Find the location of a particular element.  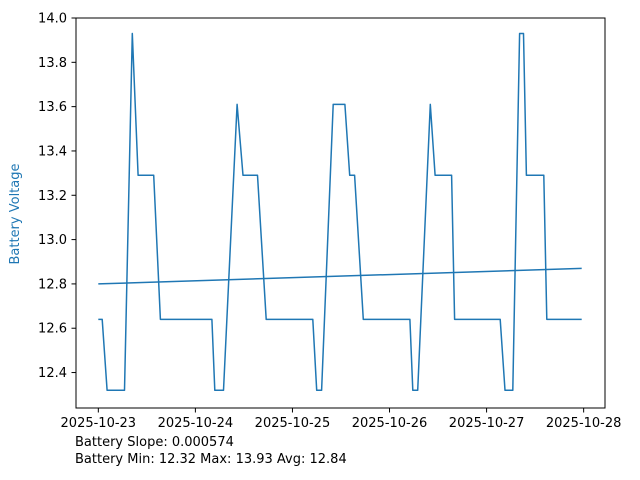

y-tick-label: 13.8 is located at coordinates (52, 63).